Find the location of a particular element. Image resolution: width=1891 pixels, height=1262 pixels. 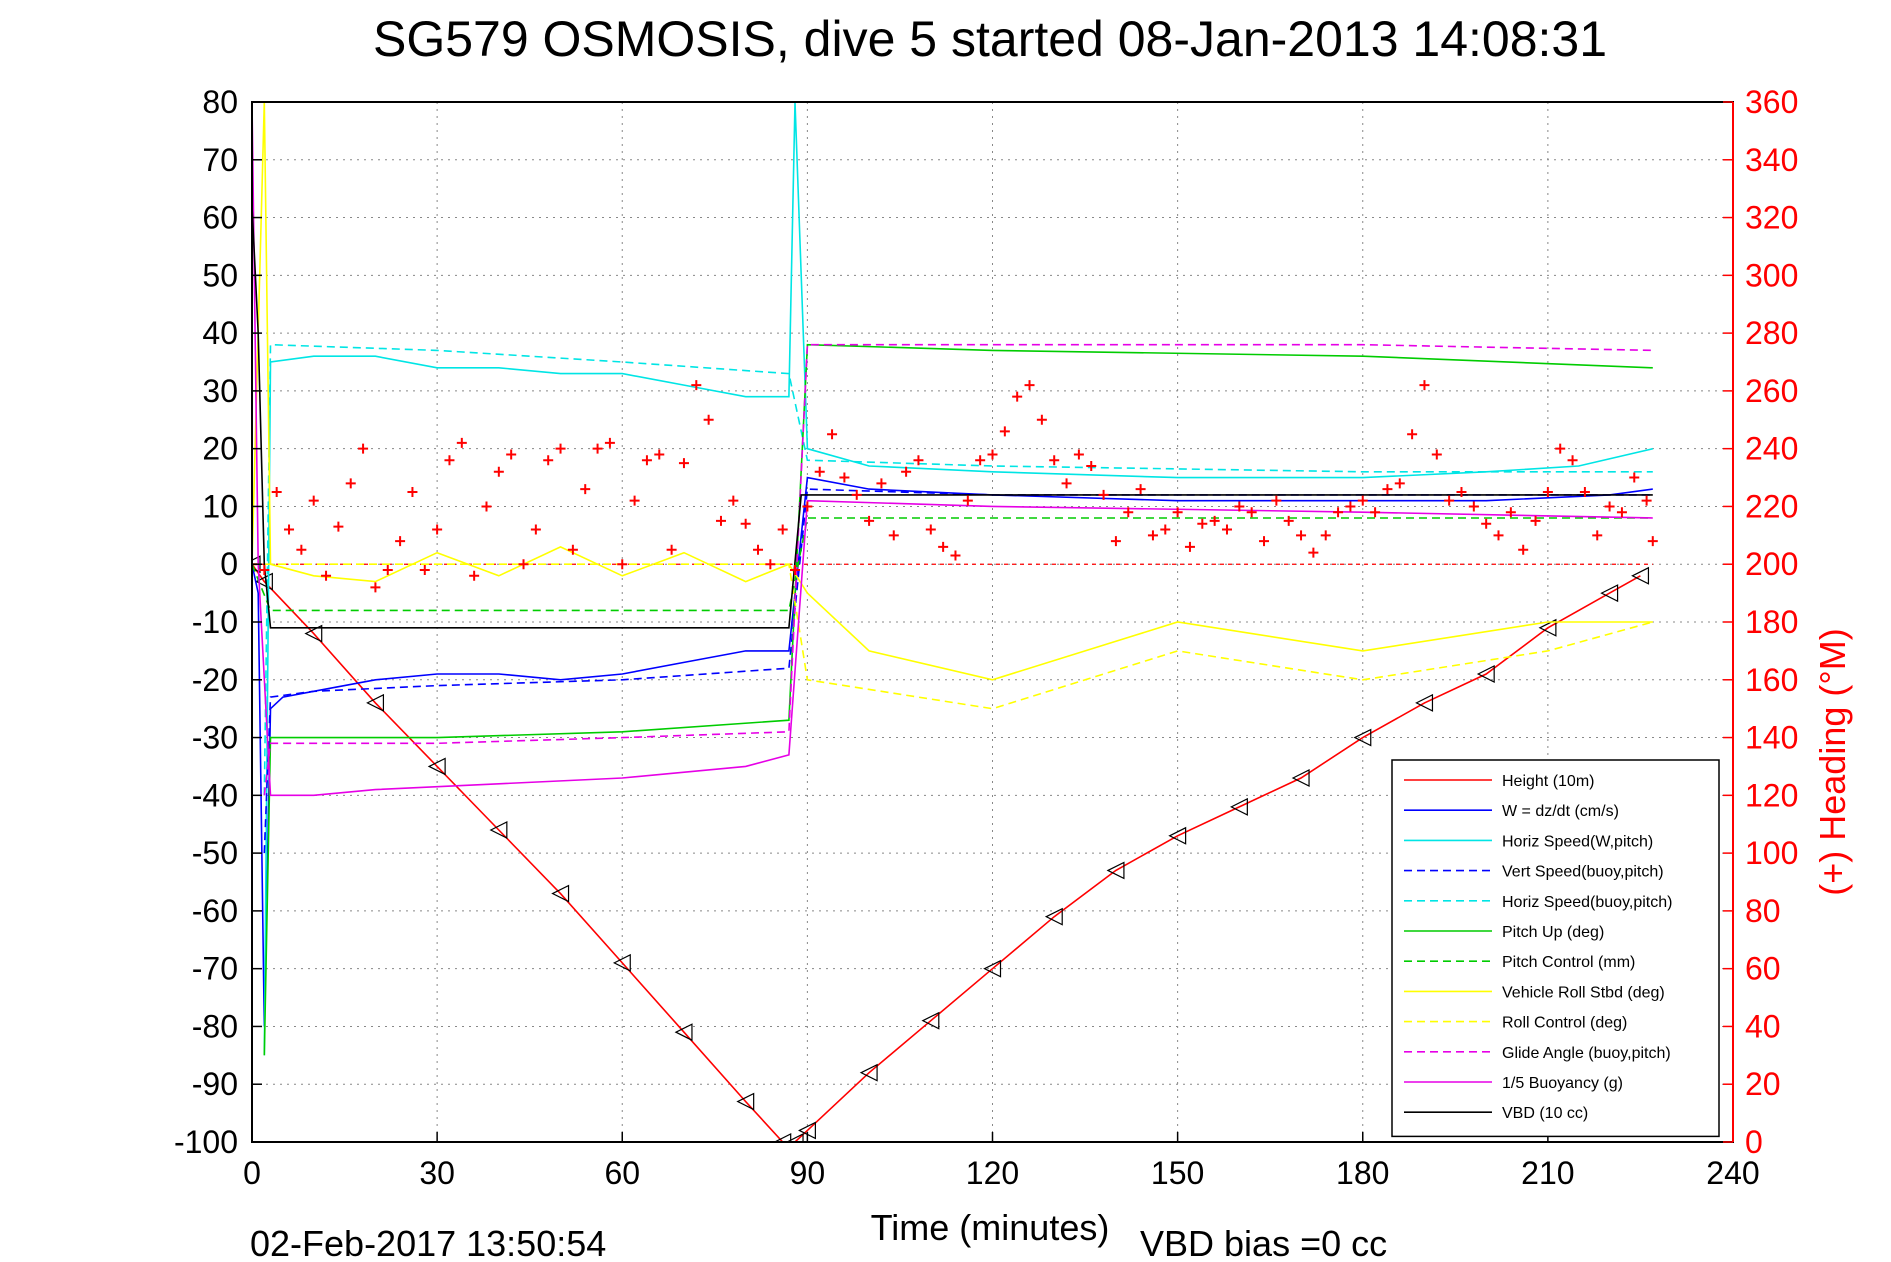

x-tick-label: 150 is located at coordinates (1177, 1173).